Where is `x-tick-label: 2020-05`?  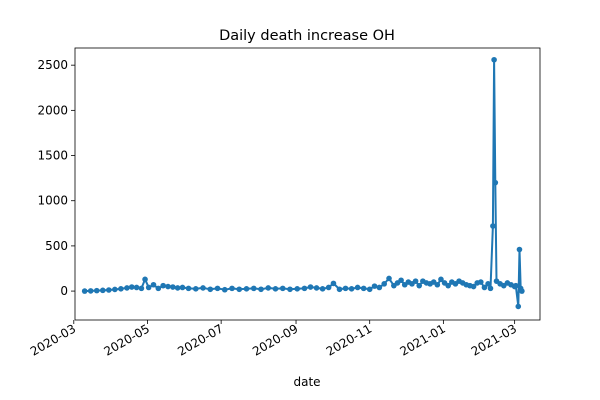 x-tick-label: 2020-05 is located at coordinates (127, 339).